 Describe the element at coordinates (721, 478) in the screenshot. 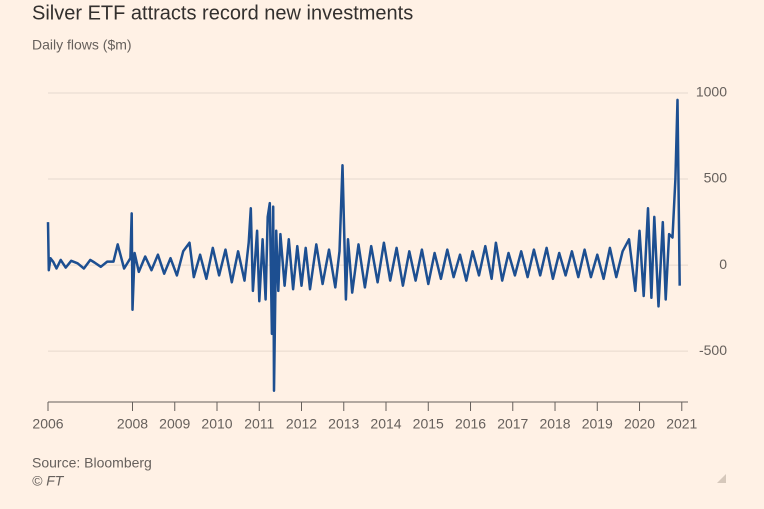

I see `resize-icon` at that location.